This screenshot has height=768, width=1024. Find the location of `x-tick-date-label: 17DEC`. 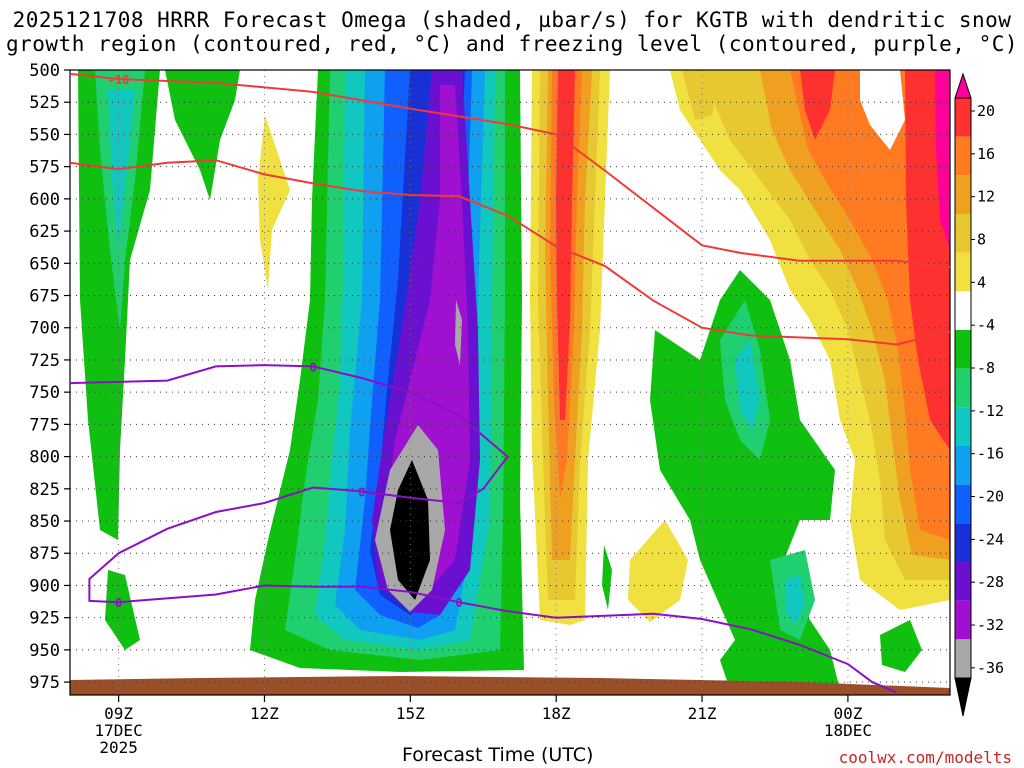

x-tick-date-label: 17DEC is located at coordinates (119, 730).